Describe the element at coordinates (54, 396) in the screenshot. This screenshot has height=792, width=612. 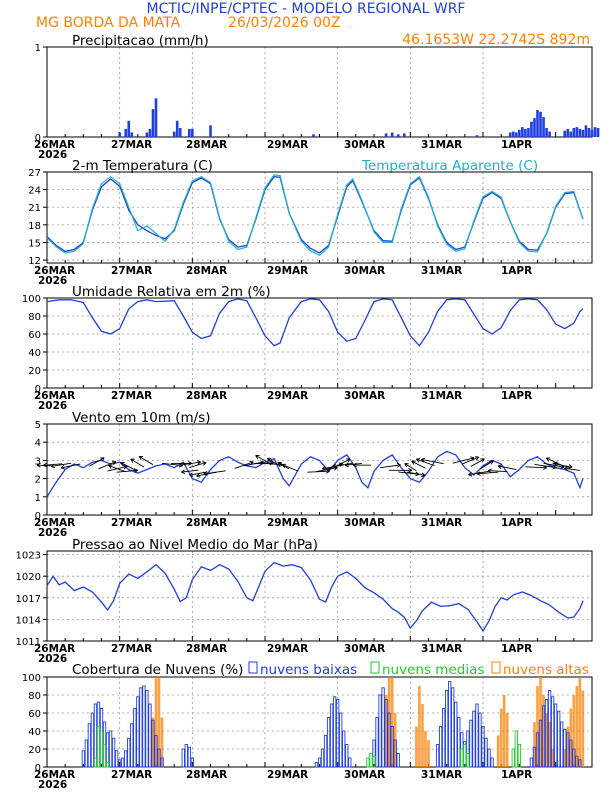
I see `rh-date-label: 26MAR` at that location.